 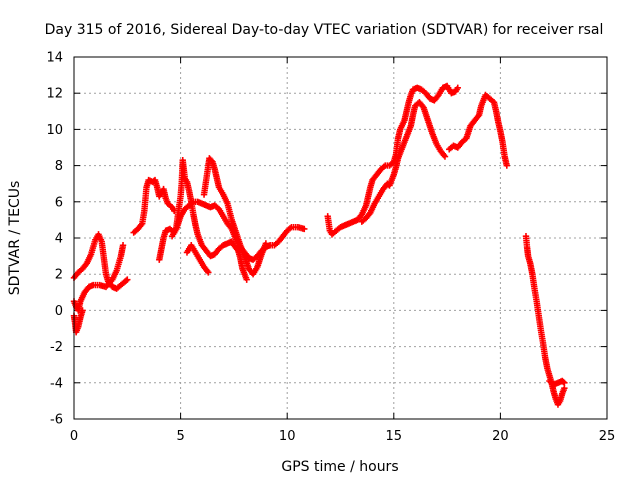 What do you see at coordinates (339, 467) in the screenshot?
I see `x-axis-label: GPS time / hours` at bounding box center [339, 467].